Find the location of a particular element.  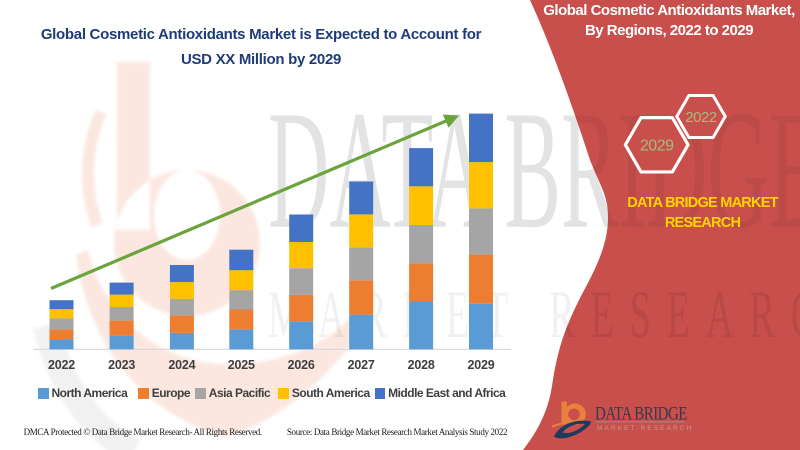

svg-text: 2029 is located at coordinates (657, 145).